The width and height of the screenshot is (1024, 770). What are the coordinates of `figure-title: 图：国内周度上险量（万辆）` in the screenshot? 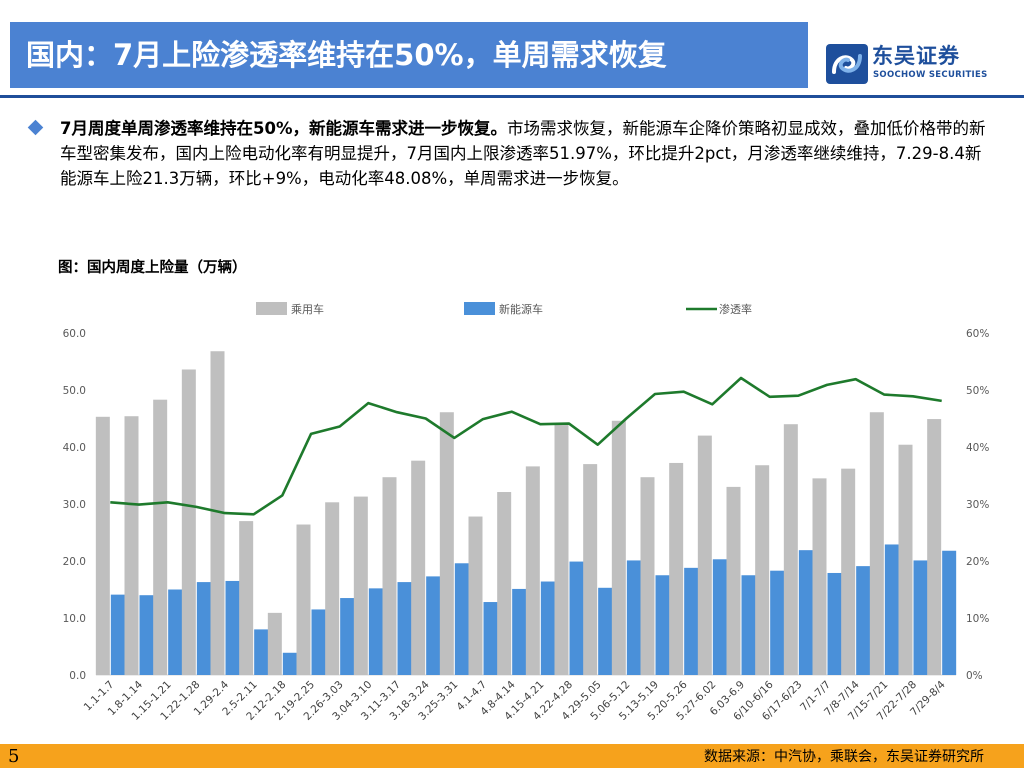 It's located at (152, 268).